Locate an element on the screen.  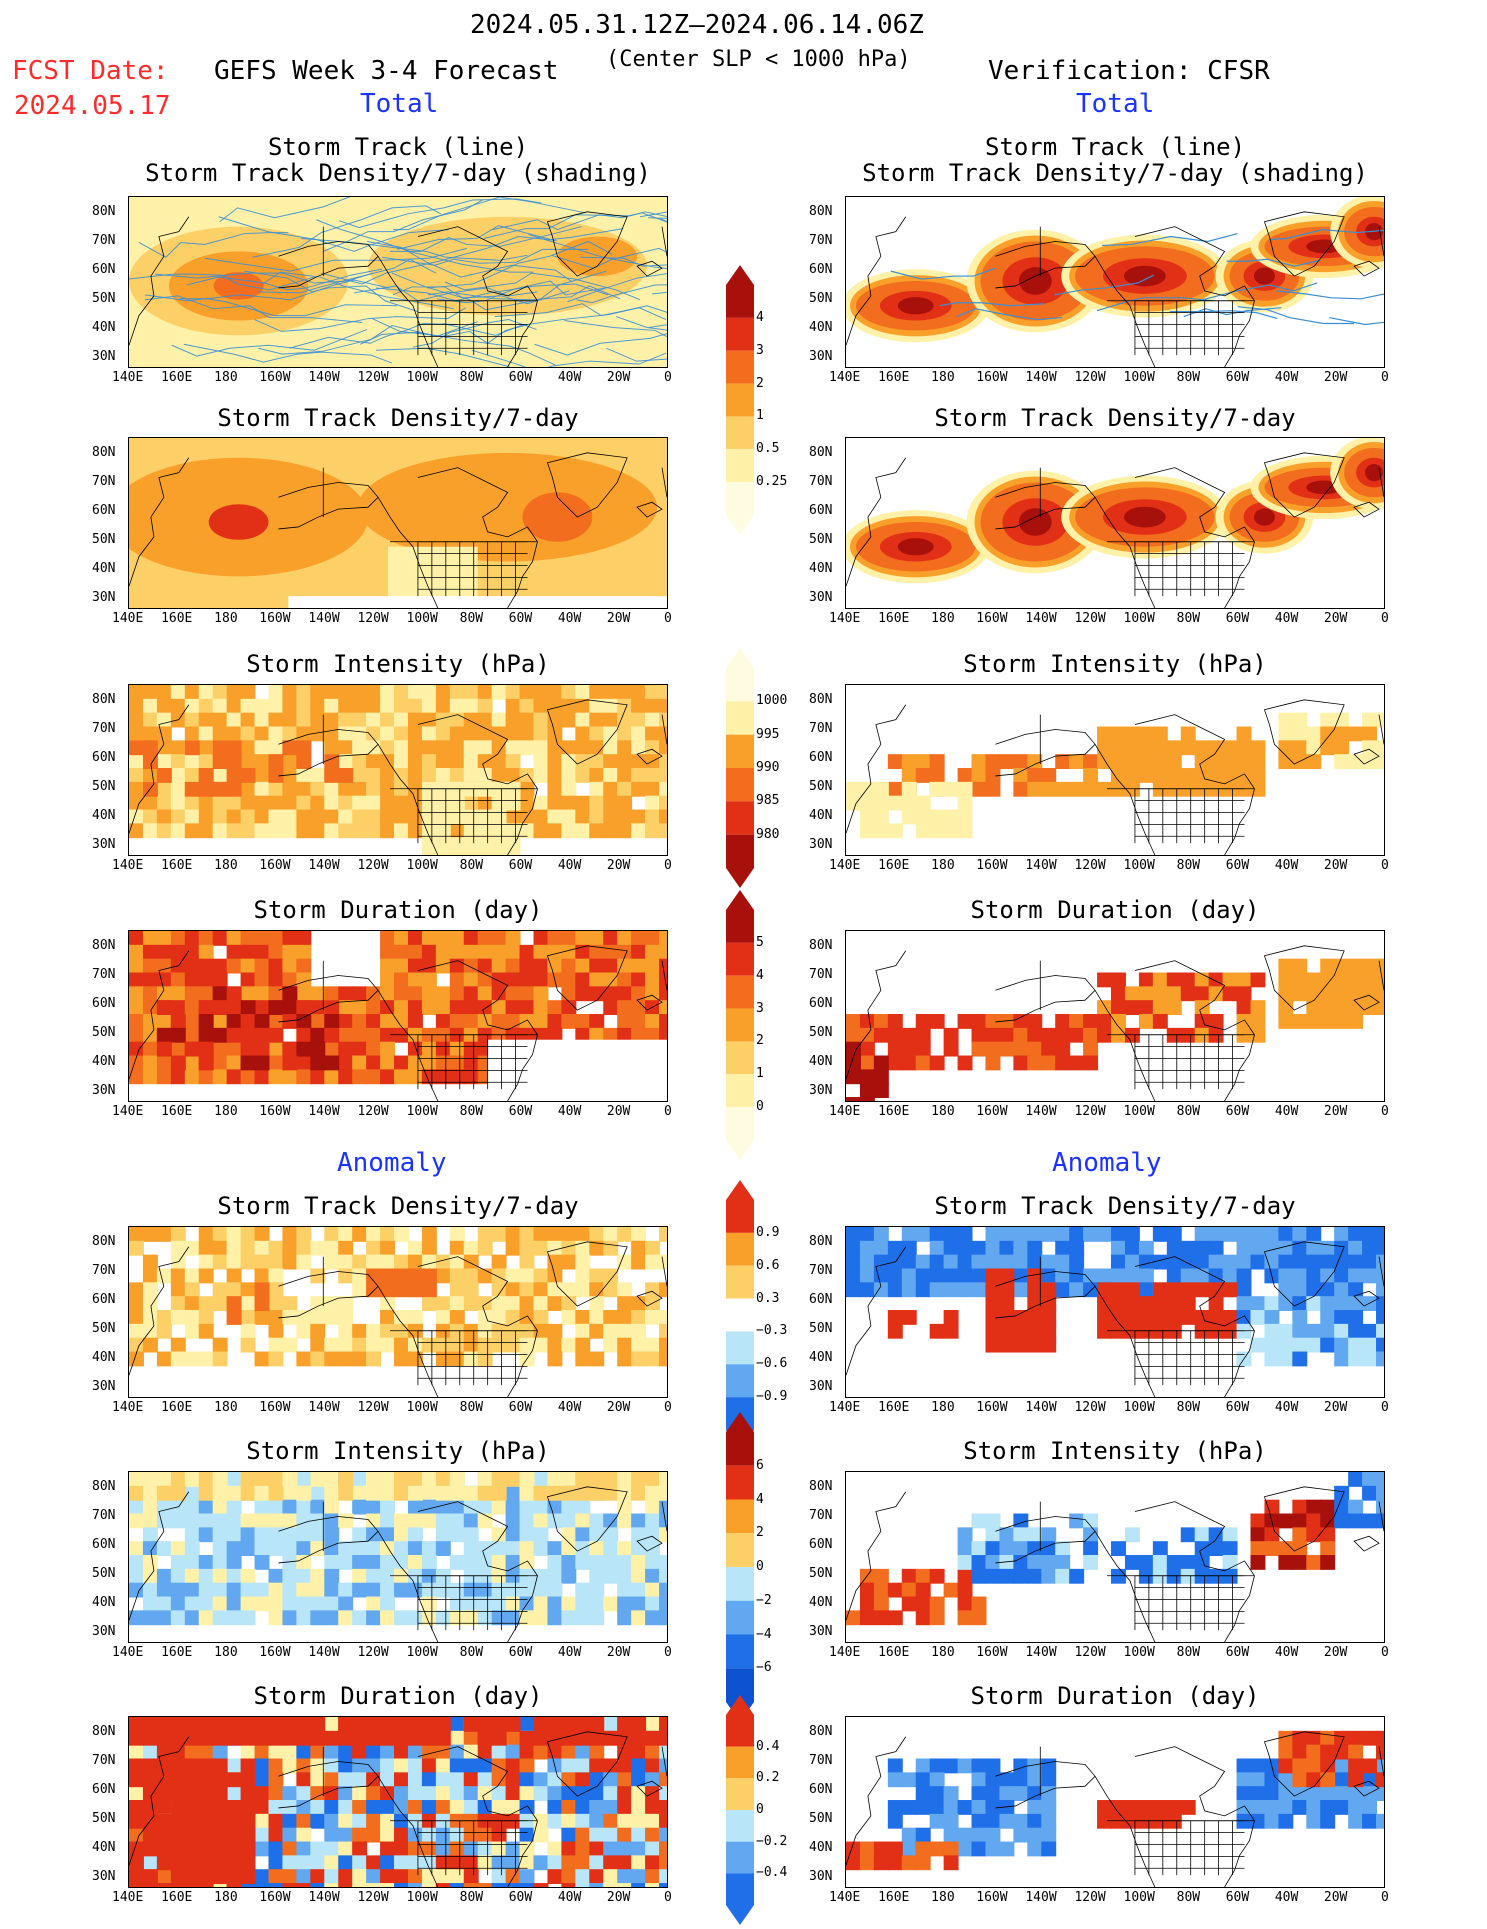
criterion-label: (Center SLP < 1000 hPa) is located at coordinates (758, 59).